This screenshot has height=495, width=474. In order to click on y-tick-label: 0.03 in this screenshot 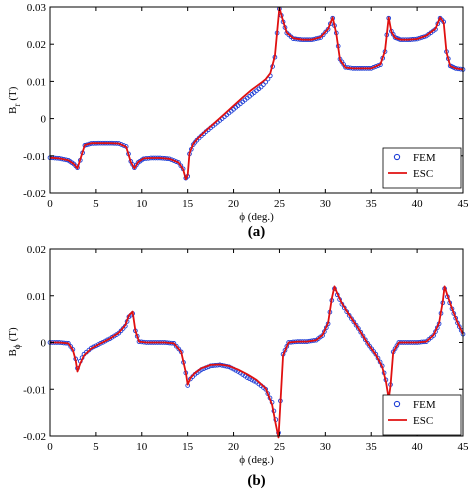, I will do `click(37, 8)`.